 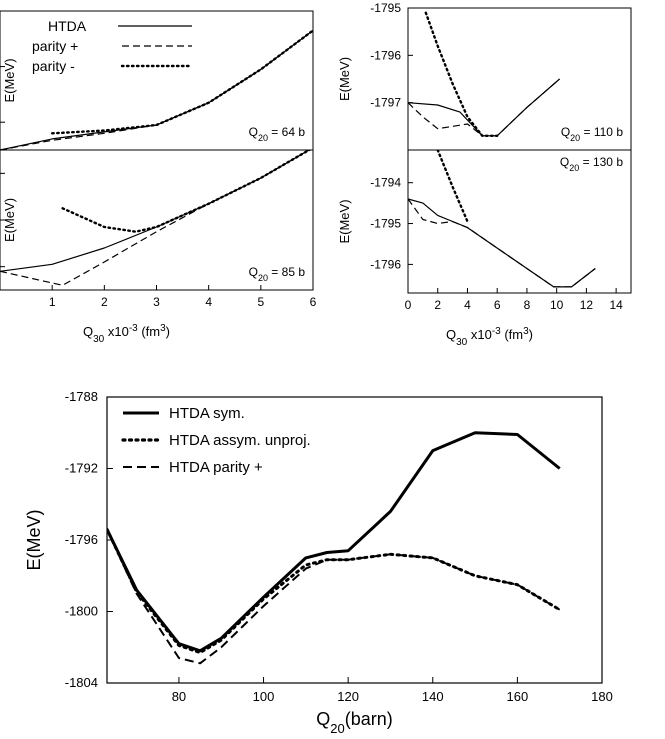 I want to click on x-tick-label: 140, so click(x=433, y=696).